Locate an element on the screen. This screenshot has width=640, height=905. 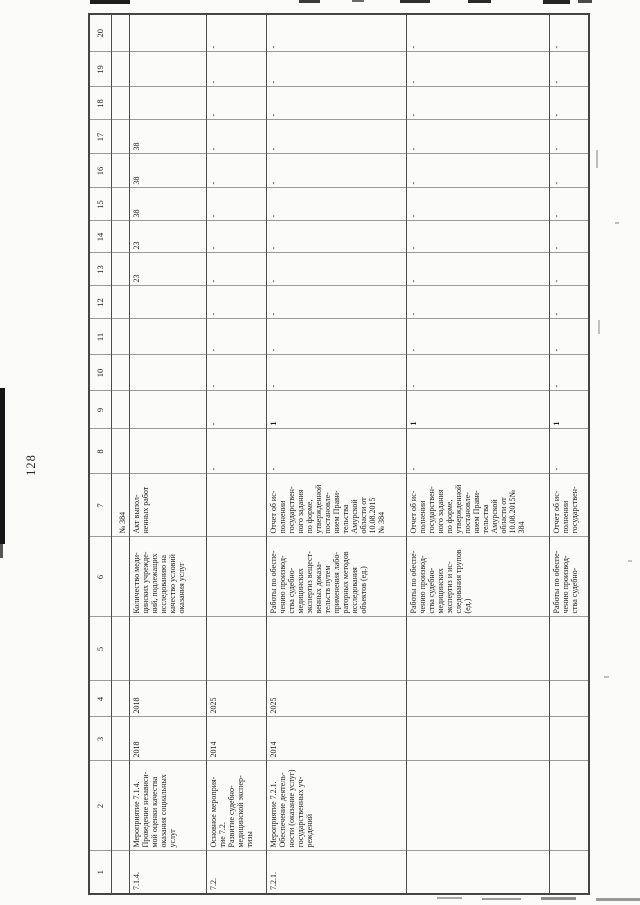
cell-row-7-1-4-col7: Акт выпол- ненных работ is located at coordinates (167, 505).